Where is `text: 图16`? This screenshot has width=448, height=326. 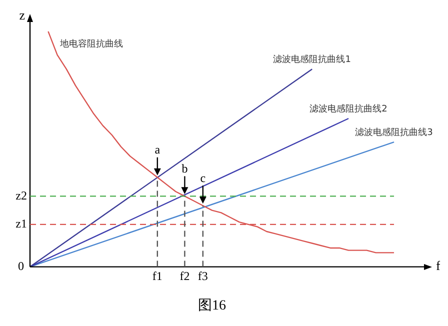 text: 图16 is located at coordinates (212, 306).